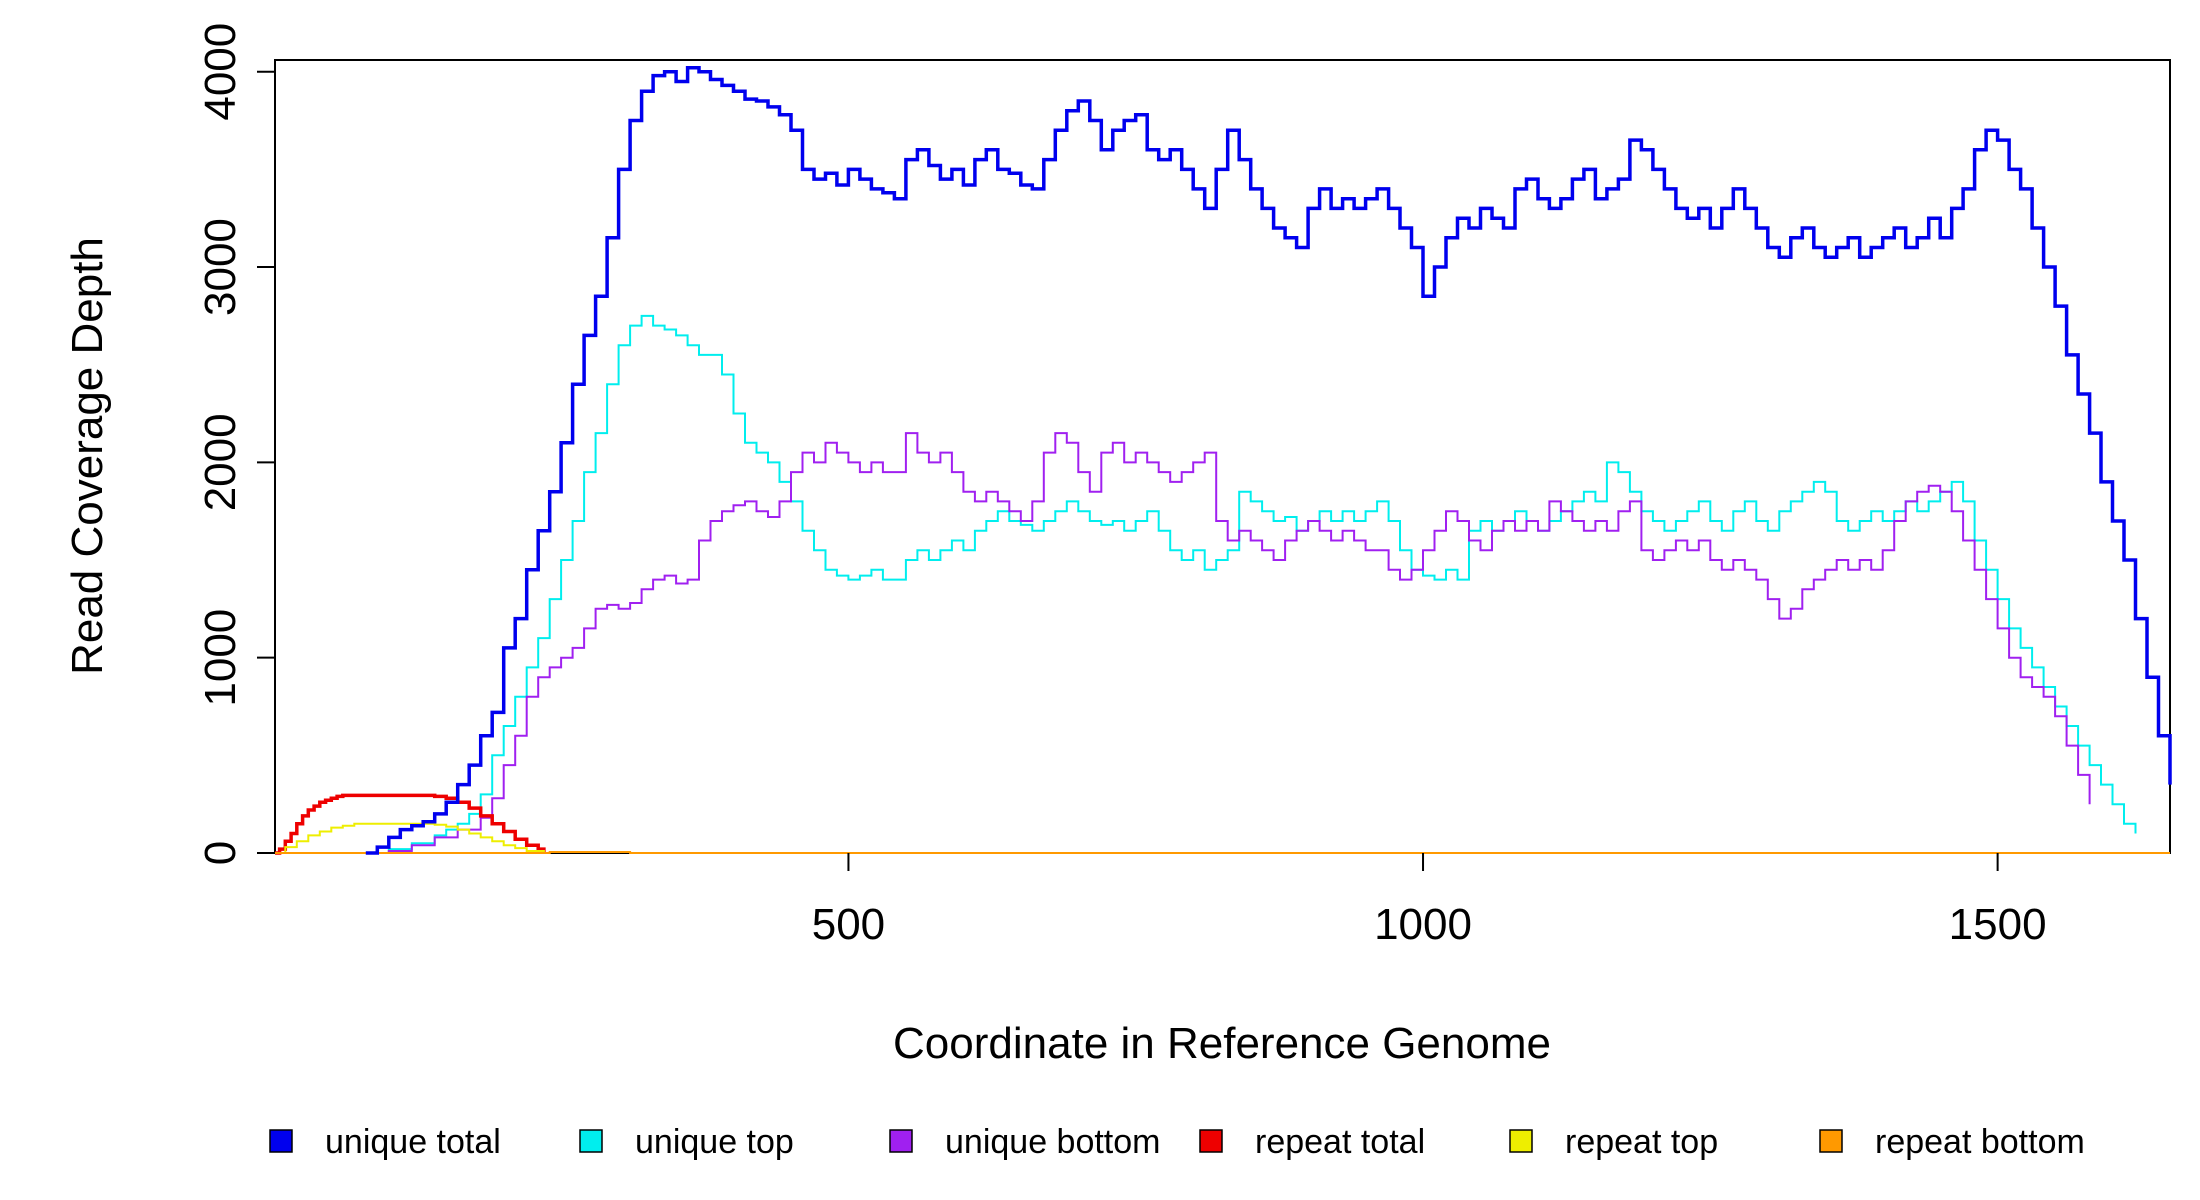  I want to click on legend-label-repeat-top: repeat top, so click(1641, 1142).